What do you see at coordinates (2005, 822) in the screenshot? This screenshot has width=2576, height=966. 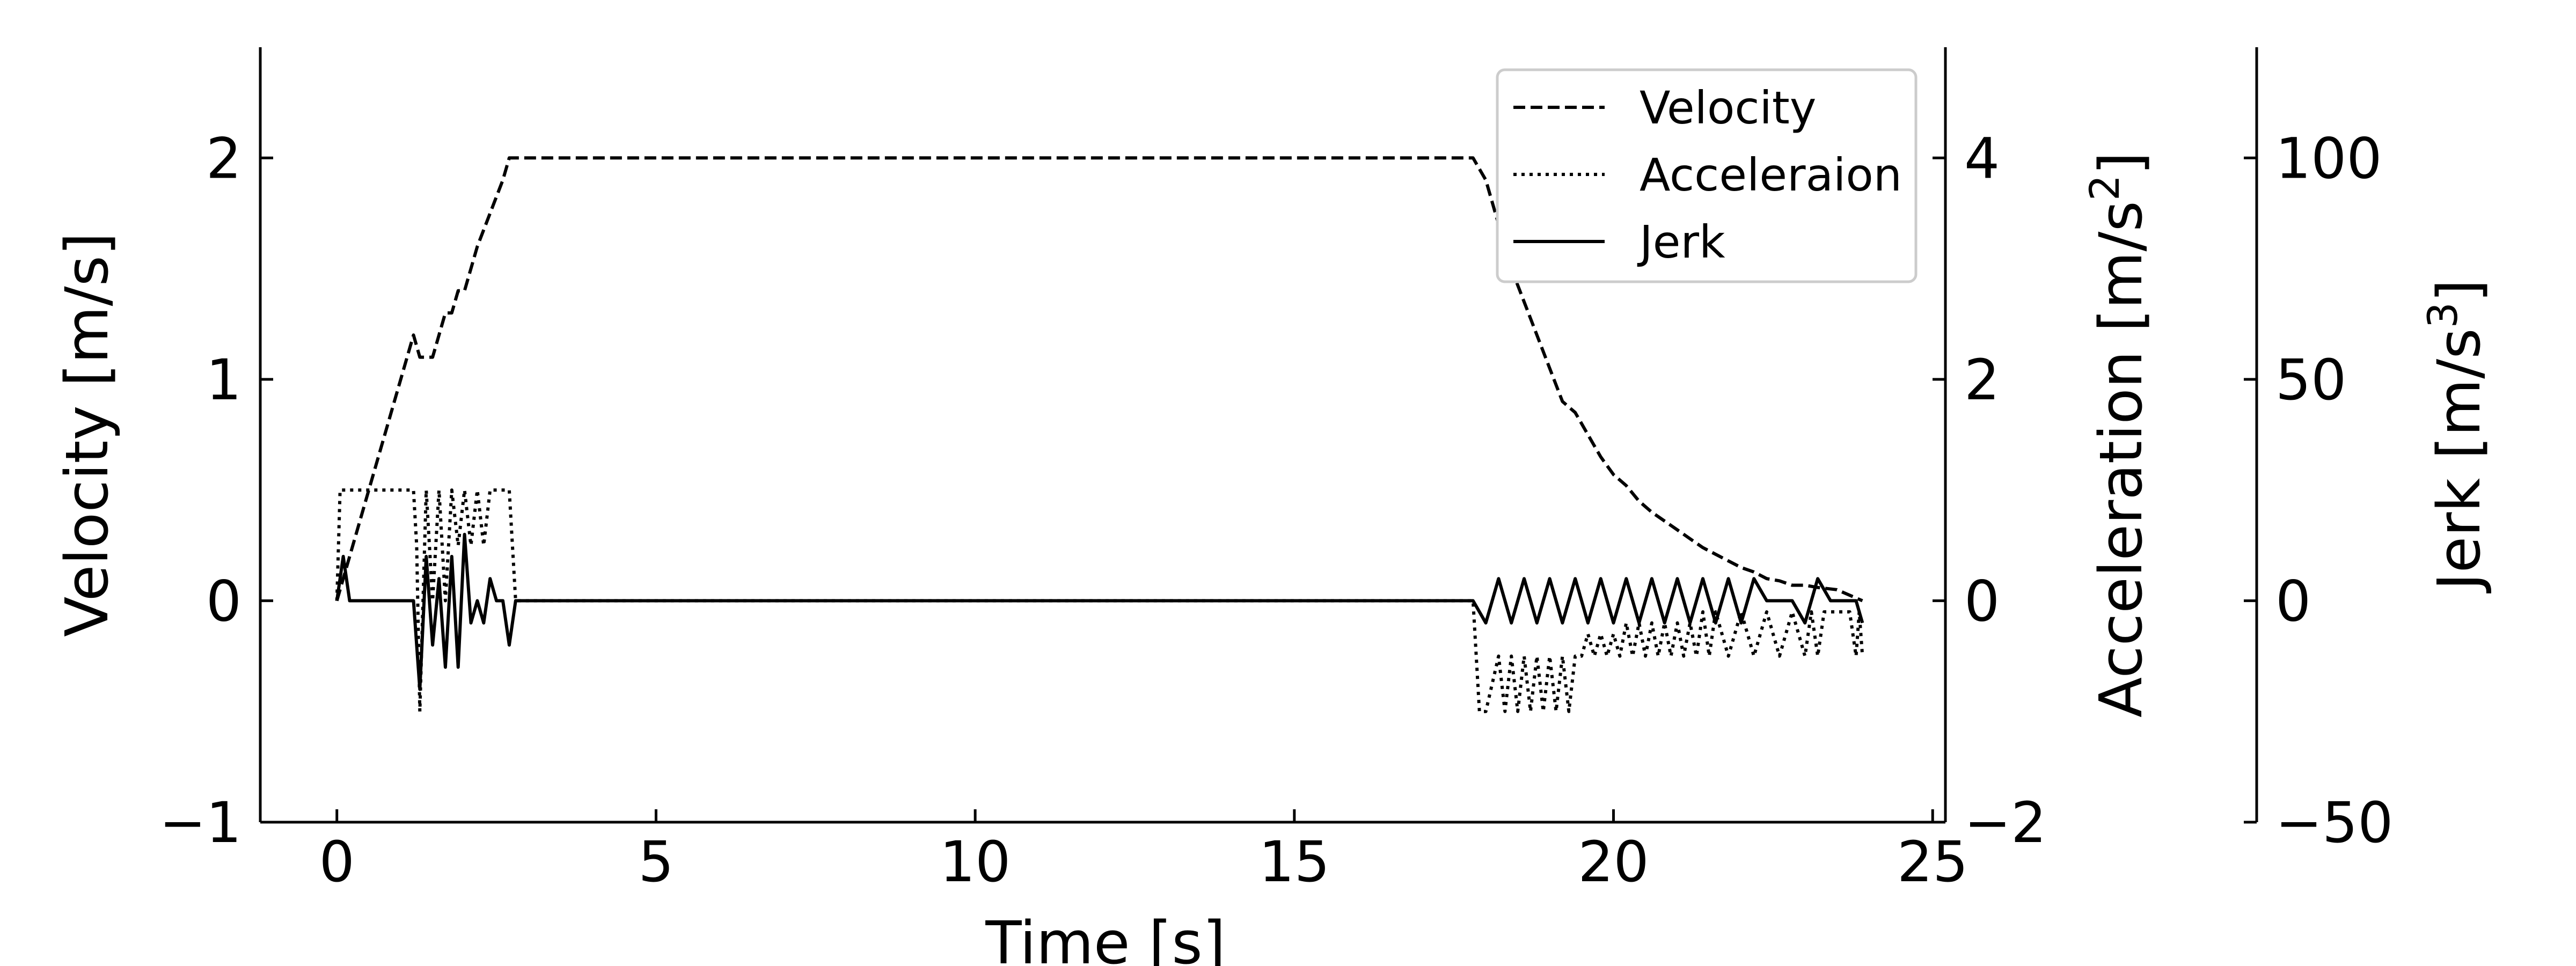 I see `acceleration-tick-label: −2` at bounding box center [2005, 822].